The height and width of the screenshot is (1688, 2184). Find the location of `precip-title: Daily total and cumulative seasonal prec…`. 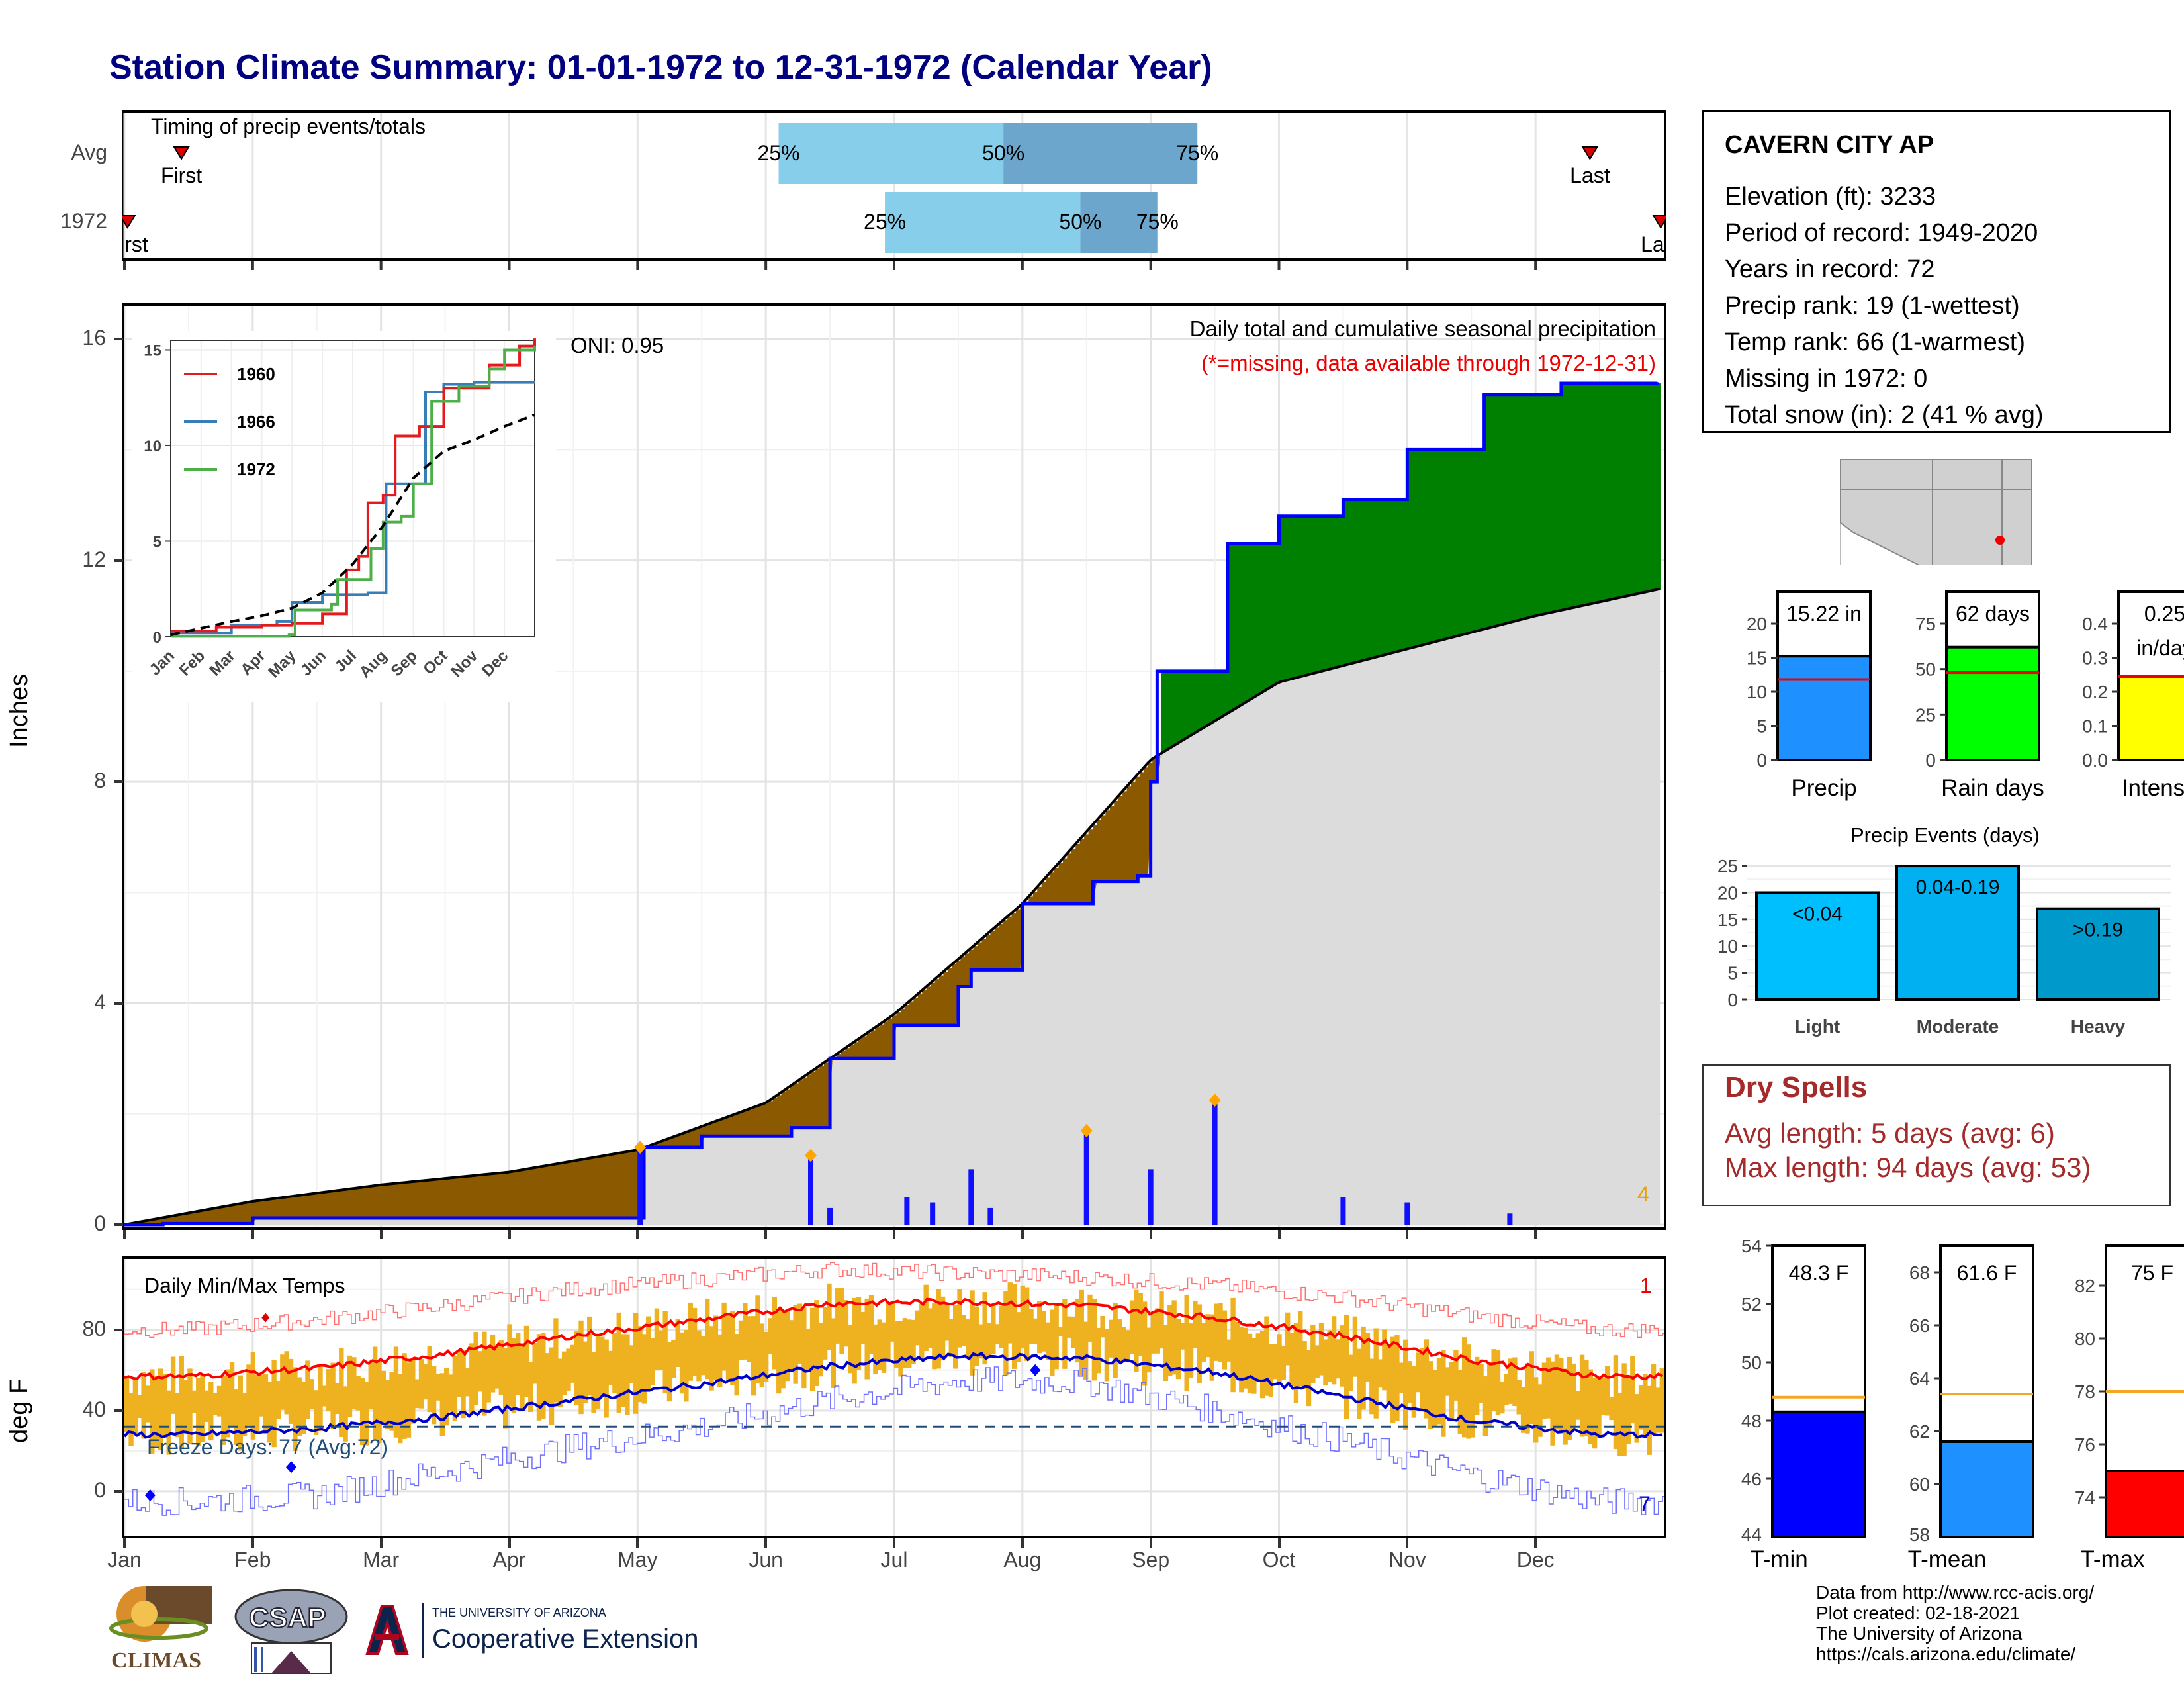

precip-title: Daily total and cumulative seasonal prec… is located at coordinates (1422, 328).